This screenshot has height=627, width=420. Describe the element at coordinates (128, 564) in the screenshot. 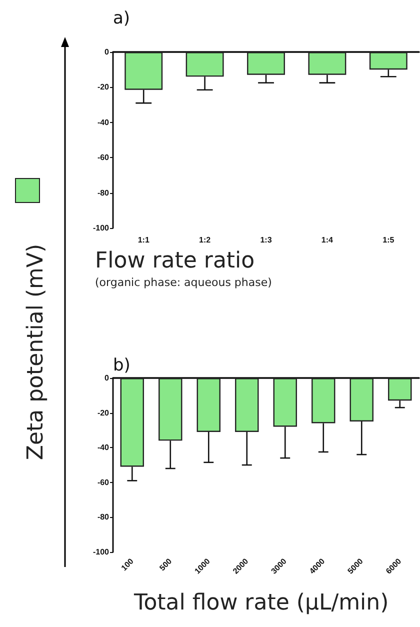

I see `x-tick-label: 100` at that location.